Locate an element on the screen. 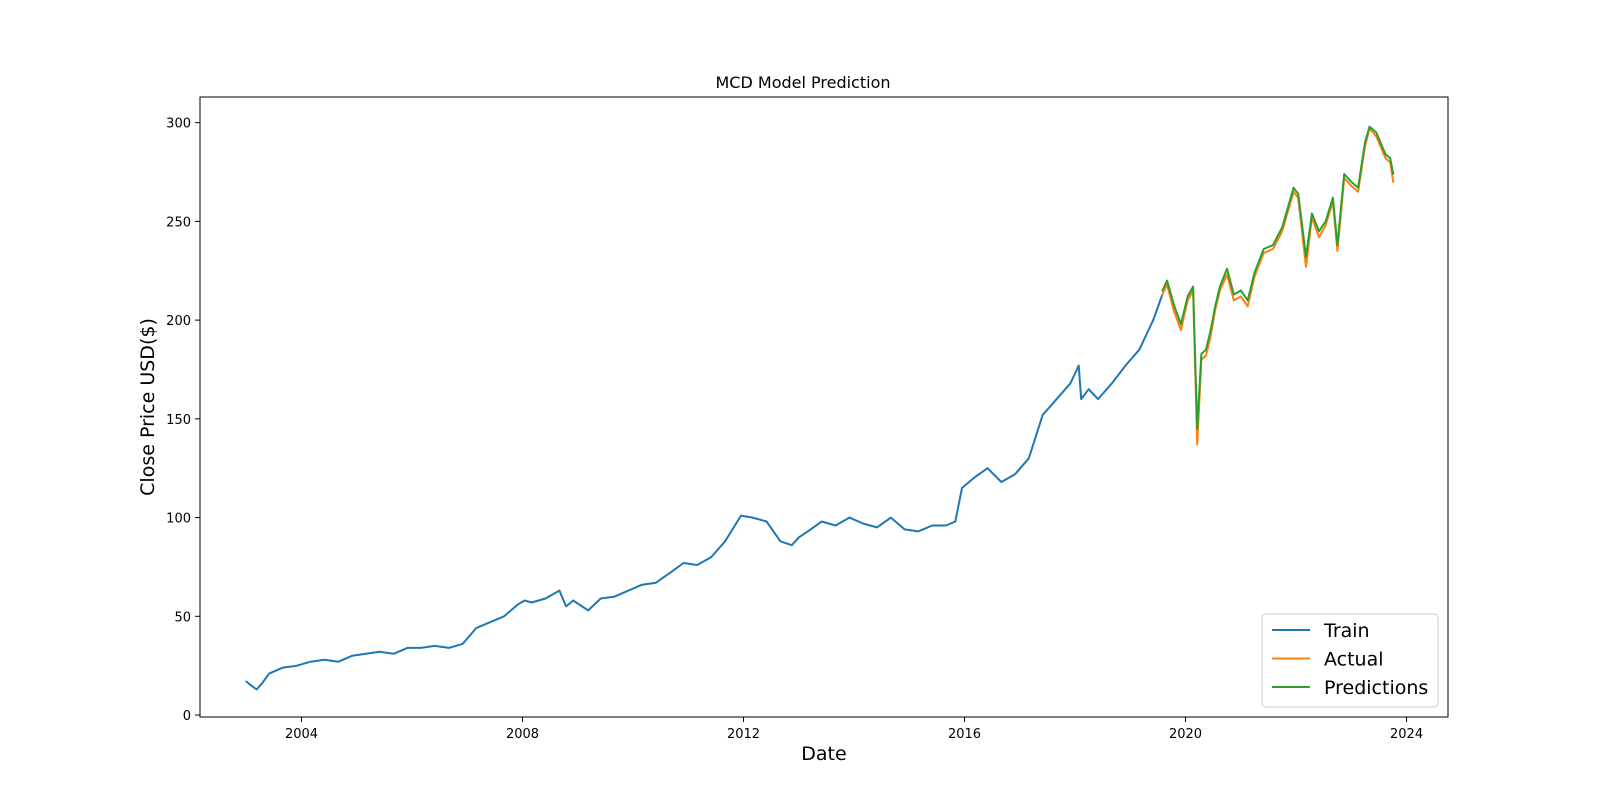 The height and width of the screenshot is (805, 1600). y-tick-label: 50 is located at coordinates (182, 617).